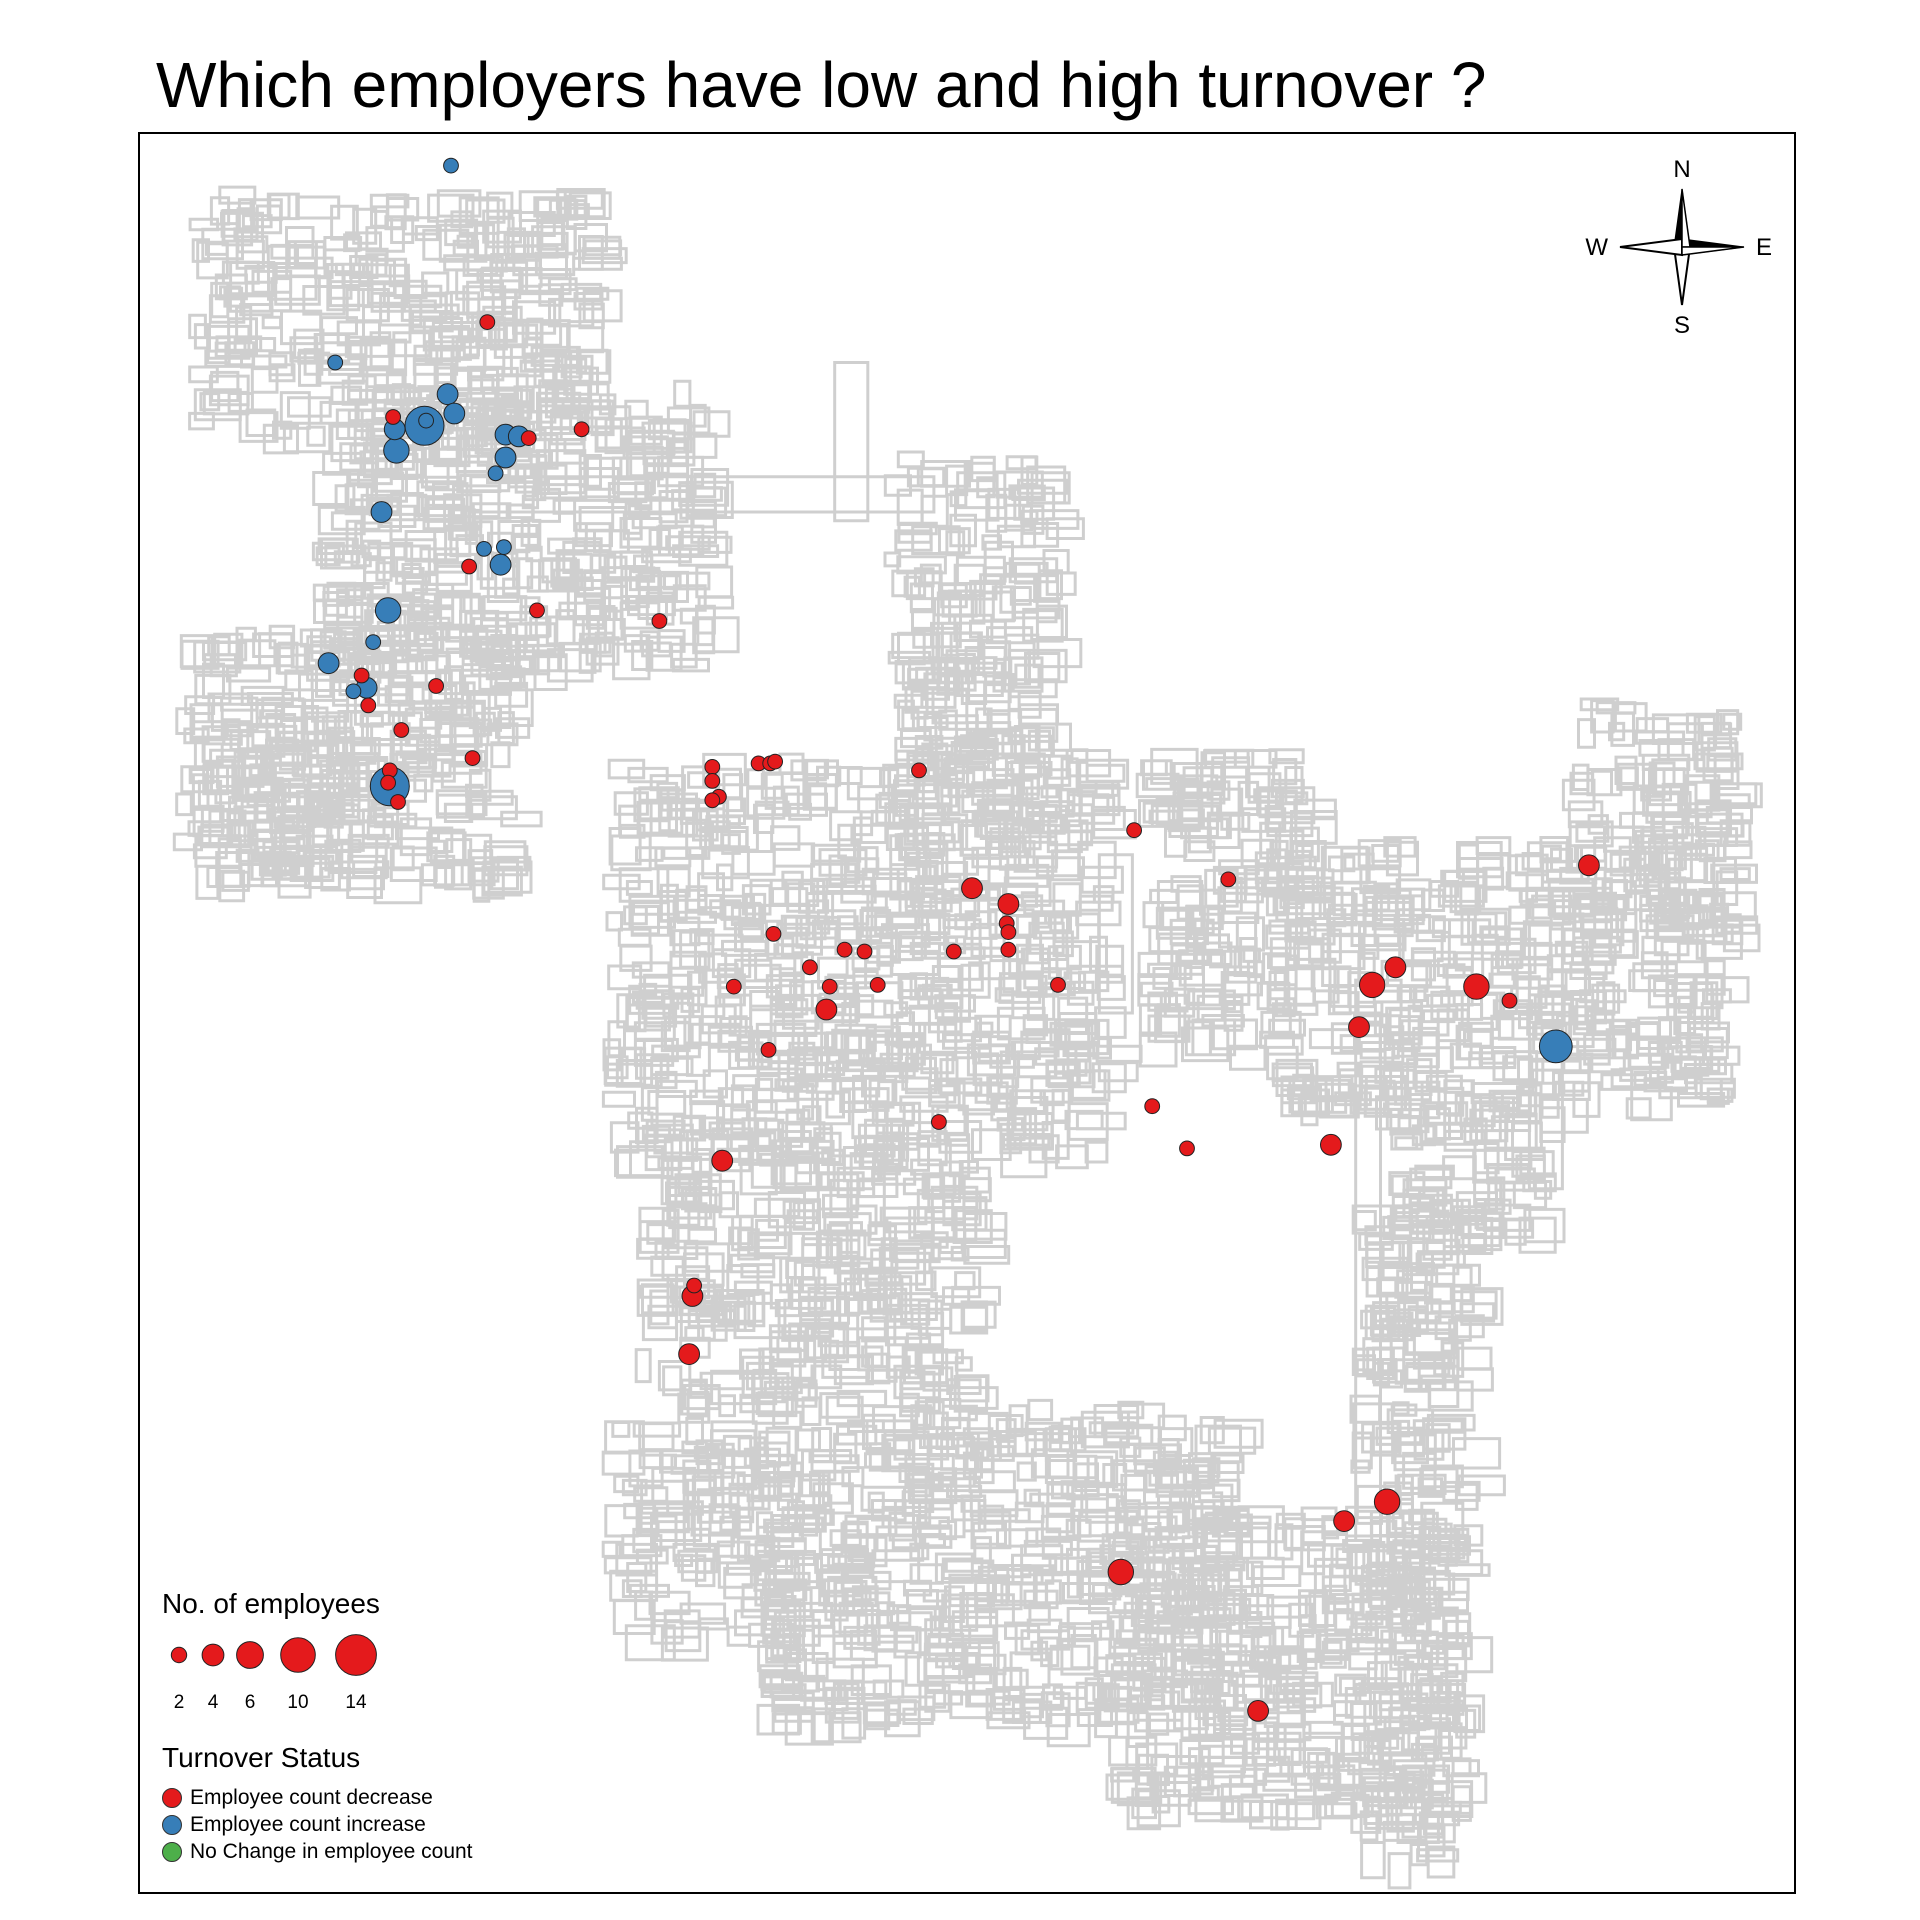  Describe the element at coordinates (1713, 251) in the screenshot. I see `compass-se-half` at that location.